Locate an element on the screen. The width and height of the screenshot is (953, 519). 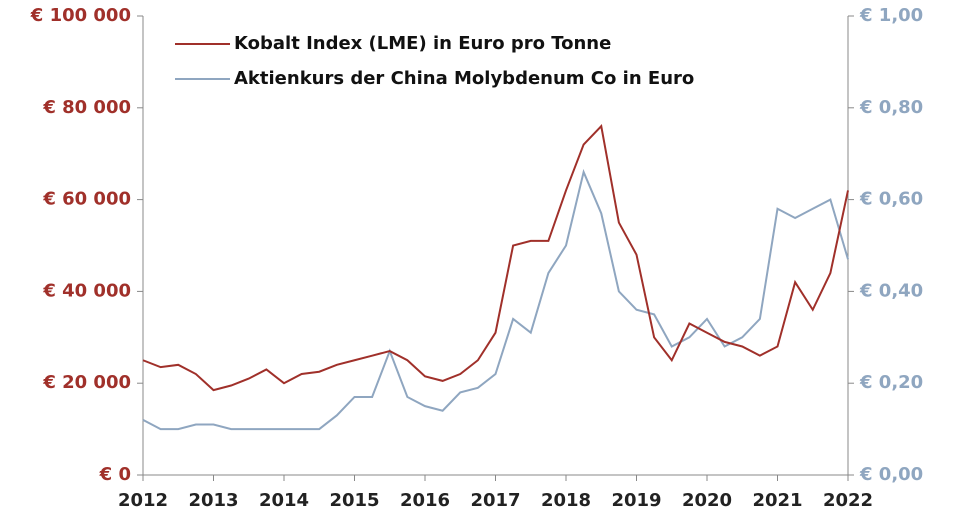
x-tick-label: 2012 is located at coordinates (143, 500).